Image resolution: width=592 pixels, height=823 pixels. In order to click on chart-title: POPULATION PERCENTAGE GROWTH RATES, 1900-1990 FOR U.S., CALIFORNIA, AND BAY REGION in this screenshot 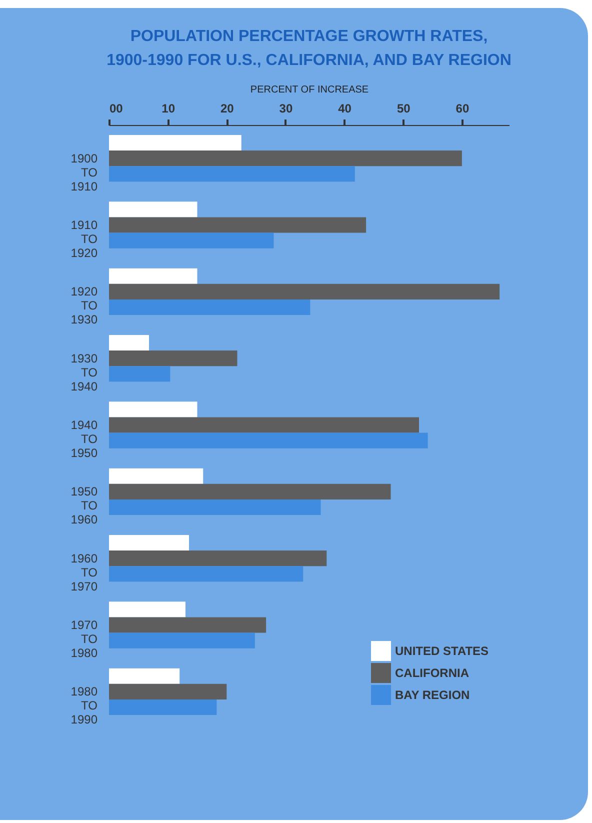, I will do `click(309, 48)`.